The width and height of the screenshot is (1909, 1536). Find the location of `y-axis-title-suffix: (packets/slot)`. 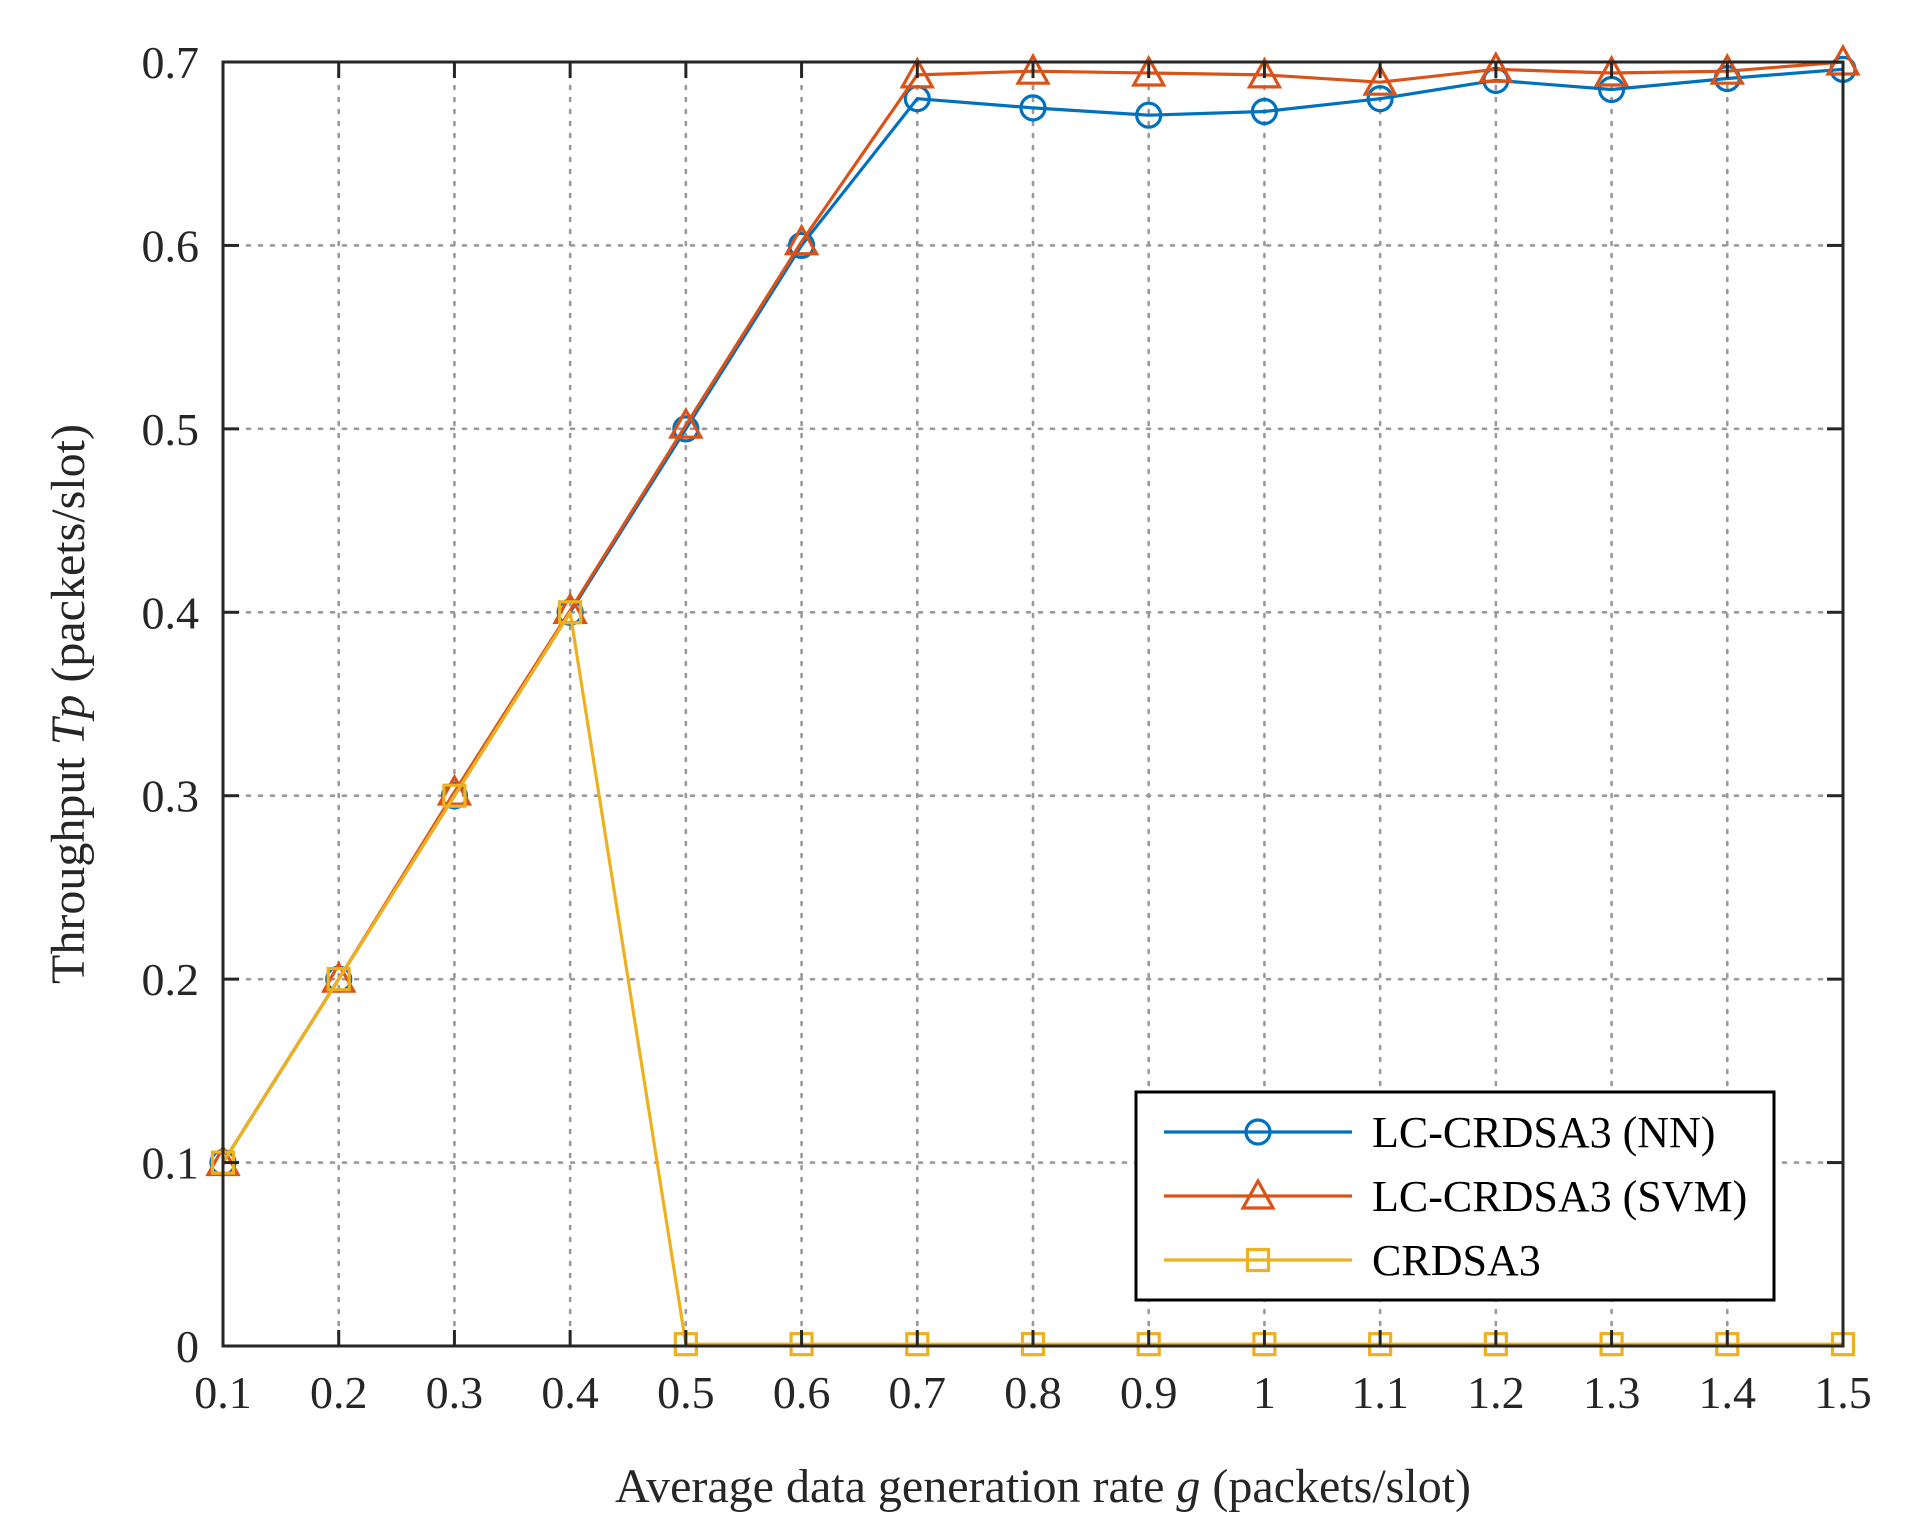

y-axis-title-suffix: (packets/slot) is located at coordinates (68, 559).